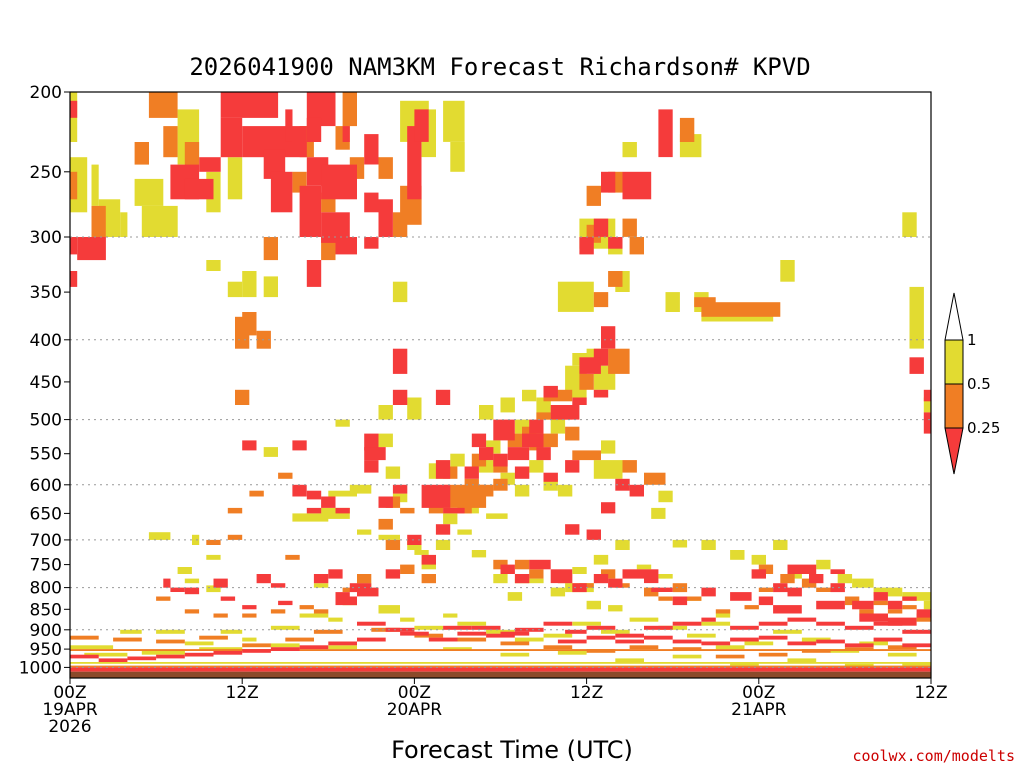 The width and height of the screenshot is (1024, 768). Describe the element at coordinates (74, 109) in the screenshot. I see `cell-below_0.25-0` at that location.